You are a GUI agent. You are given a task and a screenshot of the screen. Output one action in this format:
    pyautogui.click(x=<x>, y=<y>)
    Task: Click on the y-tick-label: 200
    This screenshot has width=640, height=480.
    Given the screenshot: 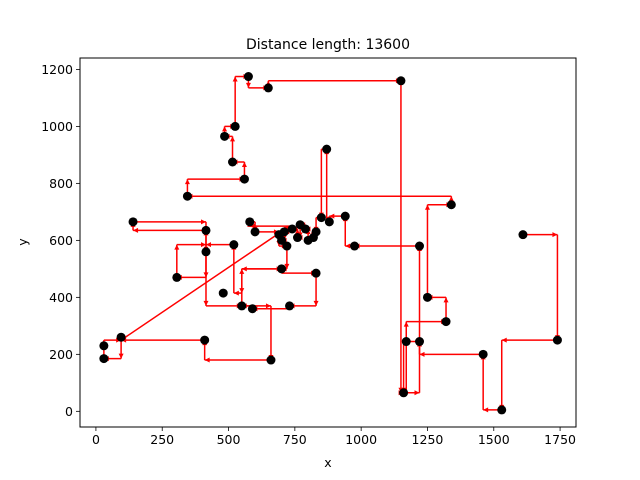 What is the action you would take?
    pyautogui.click(x=61, y=354)
    